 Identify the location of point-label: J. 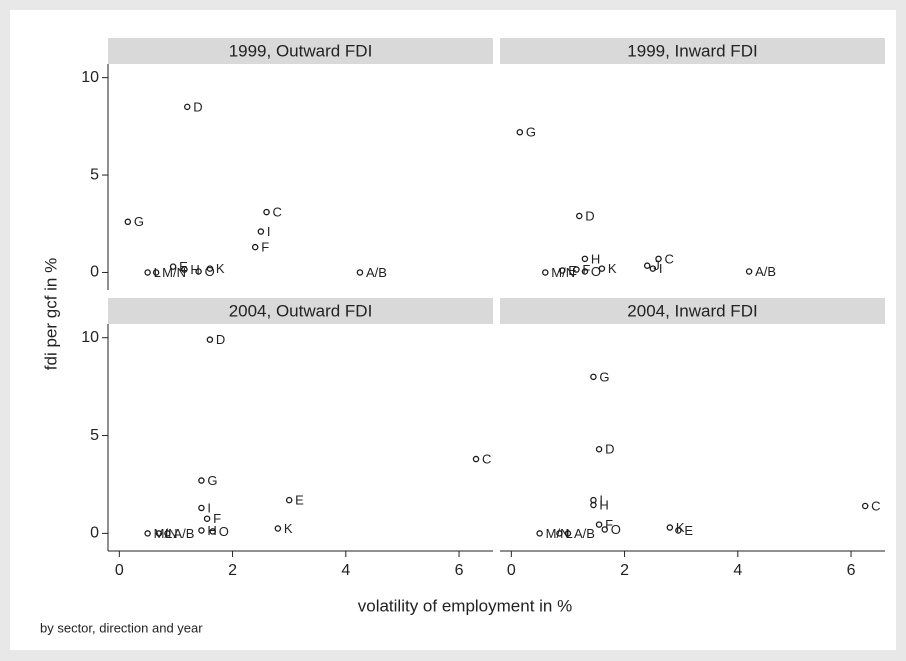
(656, 265).